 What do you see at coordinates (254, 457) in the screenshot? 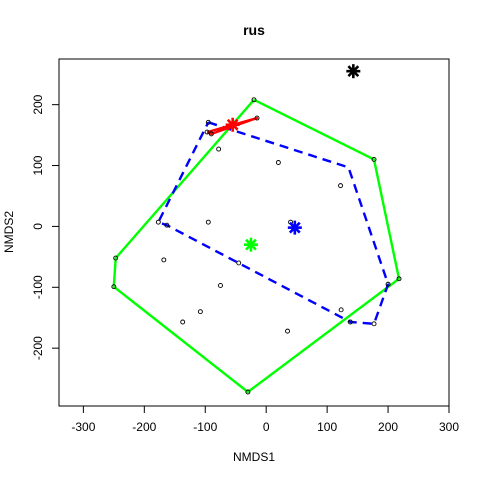
I see `x-axis-label: NMDS1` at bounding box center [254, 457].